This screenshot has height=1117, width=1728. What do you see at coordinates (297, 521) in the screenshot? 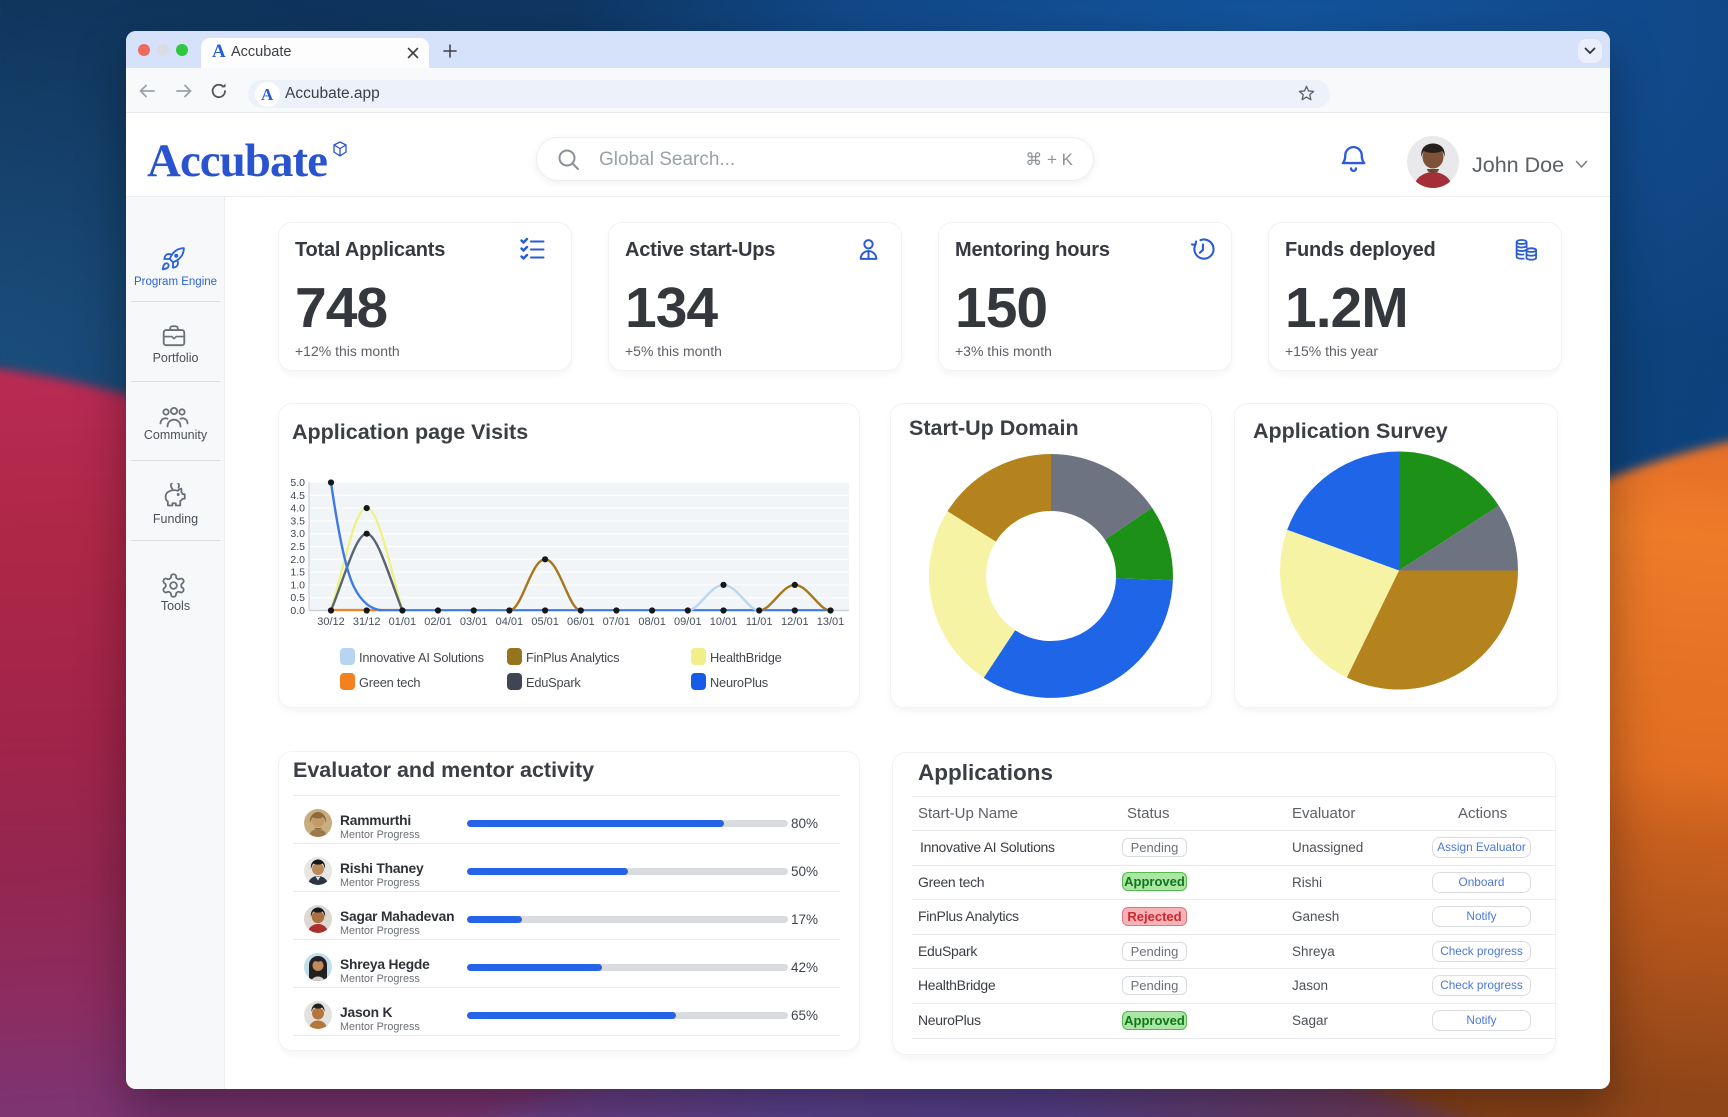
I see `svg-text: 3.5` at bounding box center [297, 521].